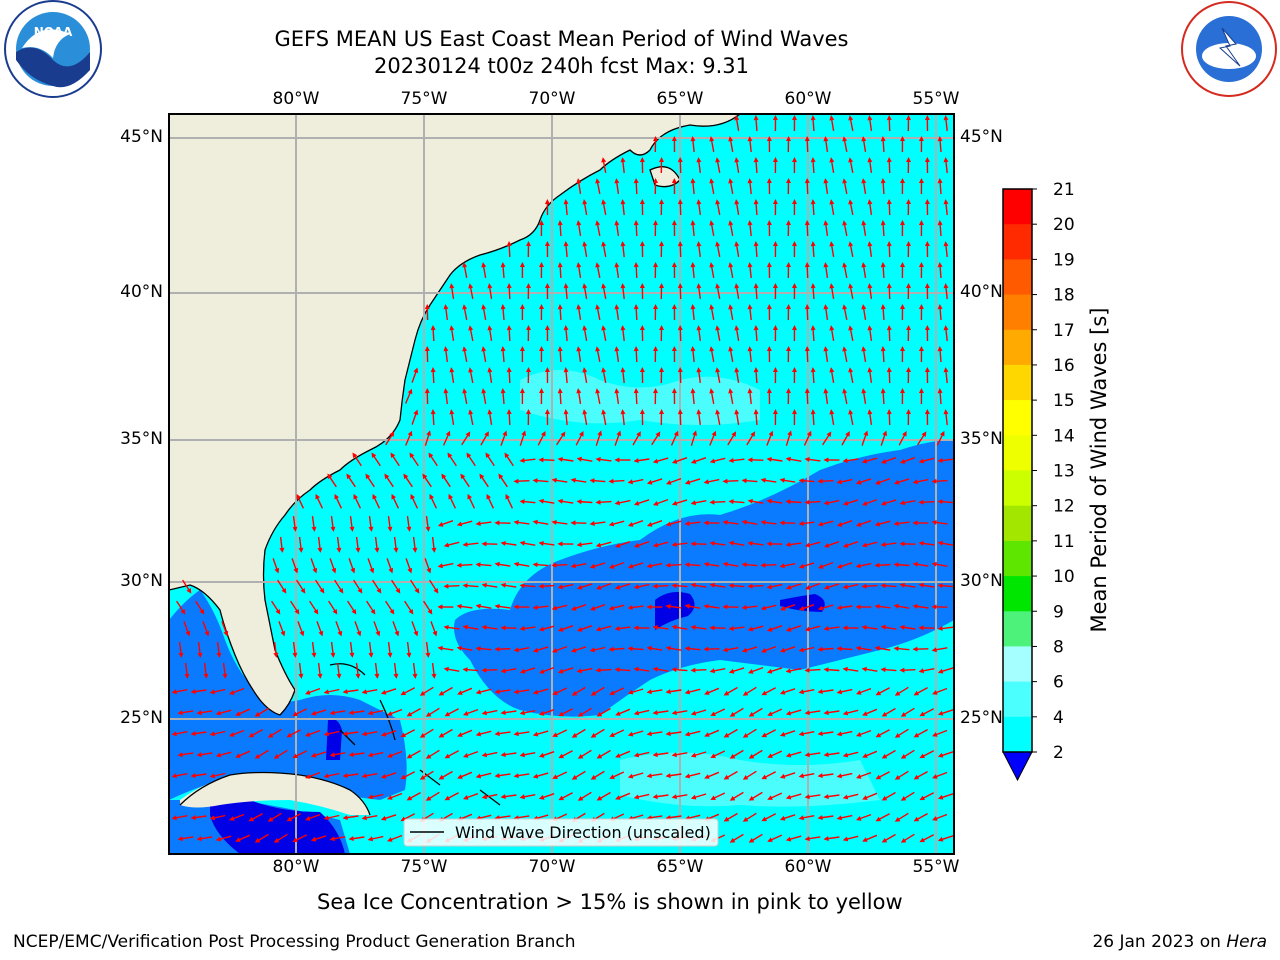 This screenshot has height=960, width=1280. What do you see at coordinates (936, 867) in the screenshot?
I see `longitude-tick-label: 55°W` at bounding box center [936, 867].